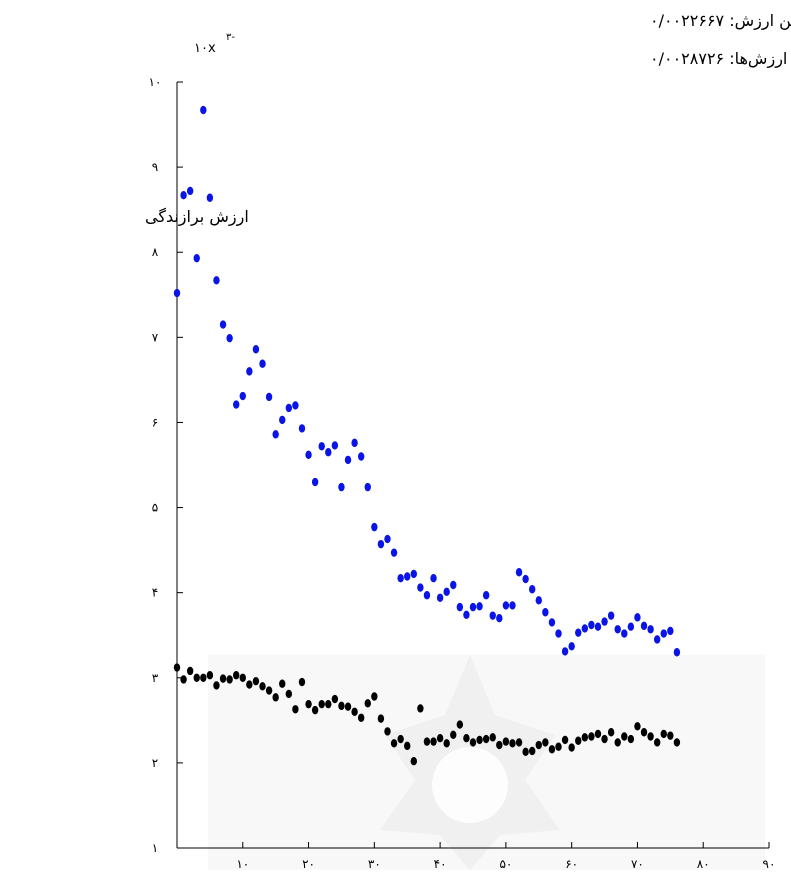 The height and width of the screenshot is (876, 791). What do you see at coordinates (720, 21) in the screenshot?
I see `best-value-annotation: بهترین ارزش: ۰/۰۰۲۲۶۶۷` at bounding box center [720, 21].